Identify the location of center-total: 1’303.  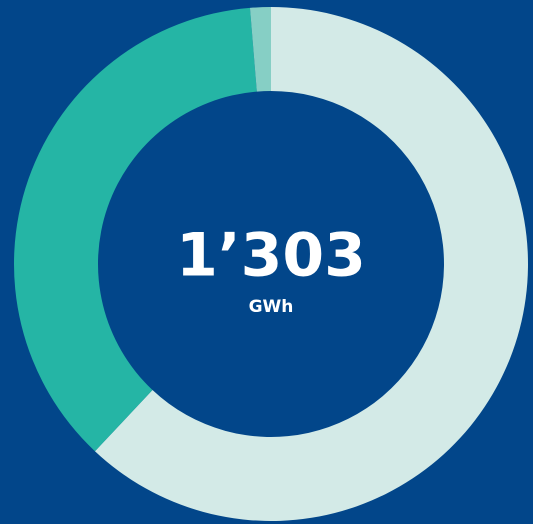
(271, 256).